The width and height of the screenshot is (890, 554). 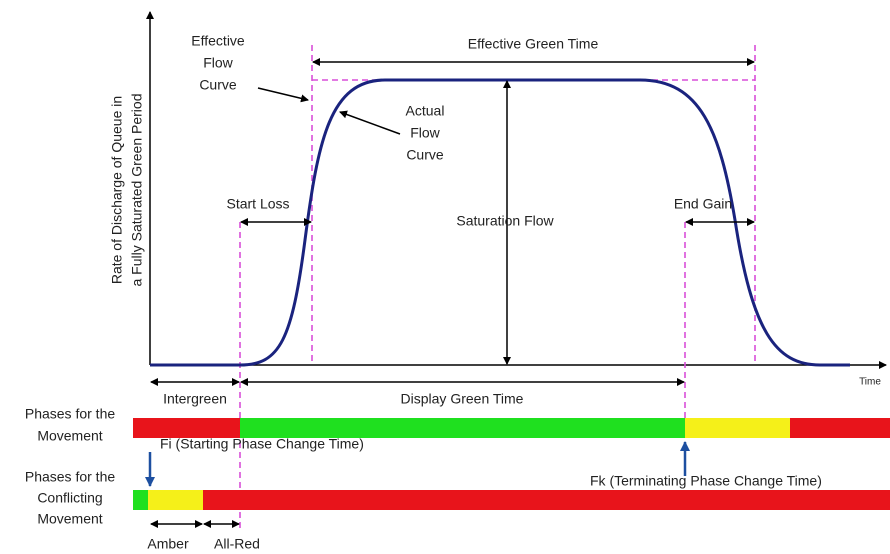 I want to click on saturation-flow-label: Saturation Flow, so click(x=505, y=221).